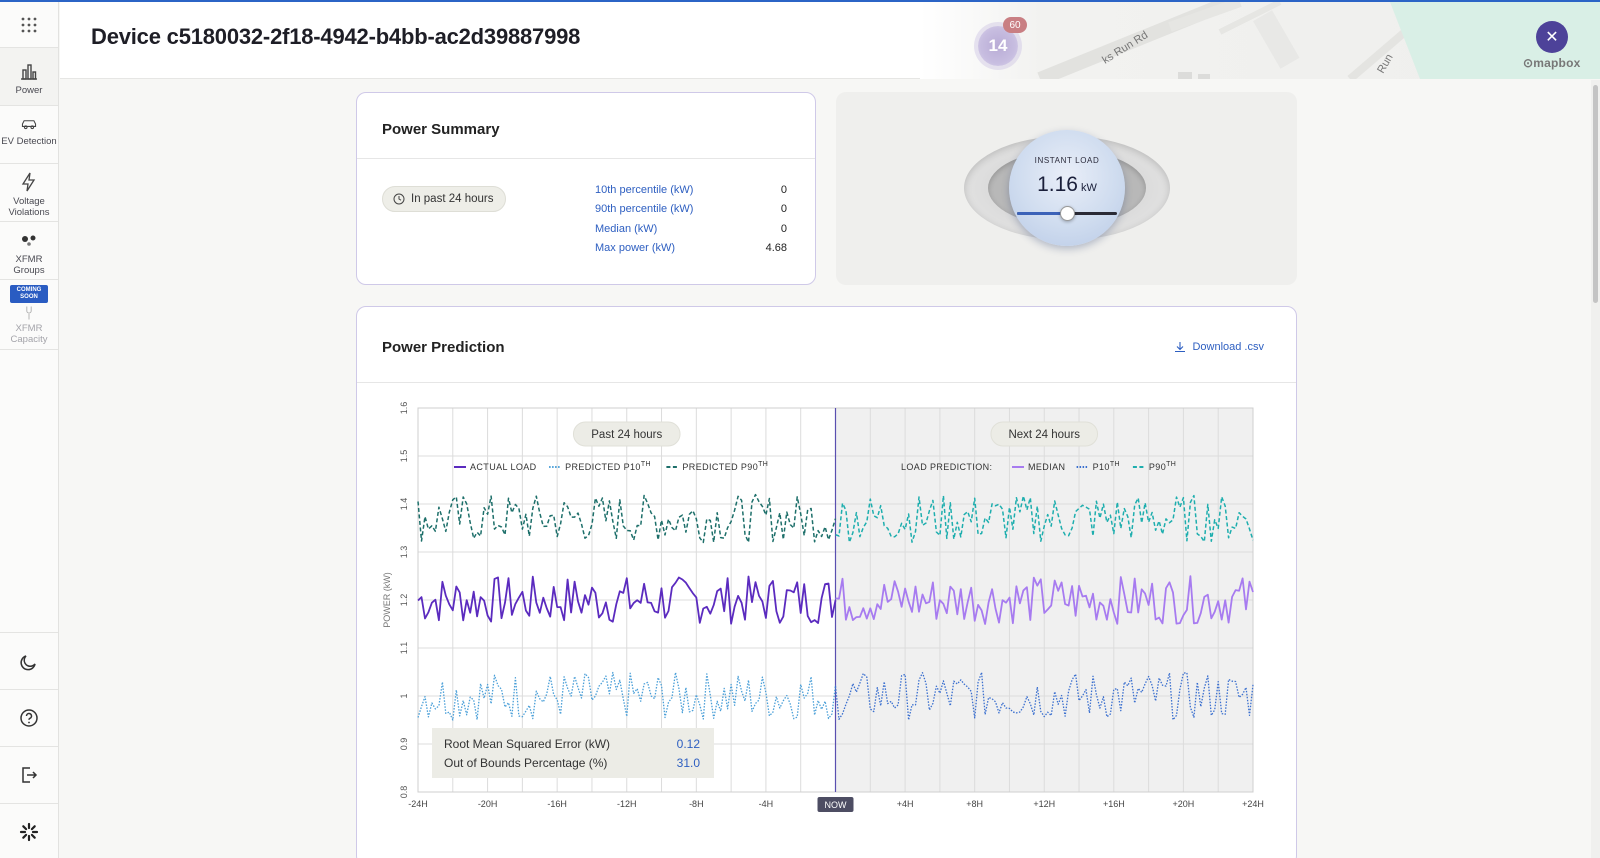 Image resolution: width=1600 pixels, height=858 pixels. I want to click on power-summary-title: Power Summary, so click(441, 129).